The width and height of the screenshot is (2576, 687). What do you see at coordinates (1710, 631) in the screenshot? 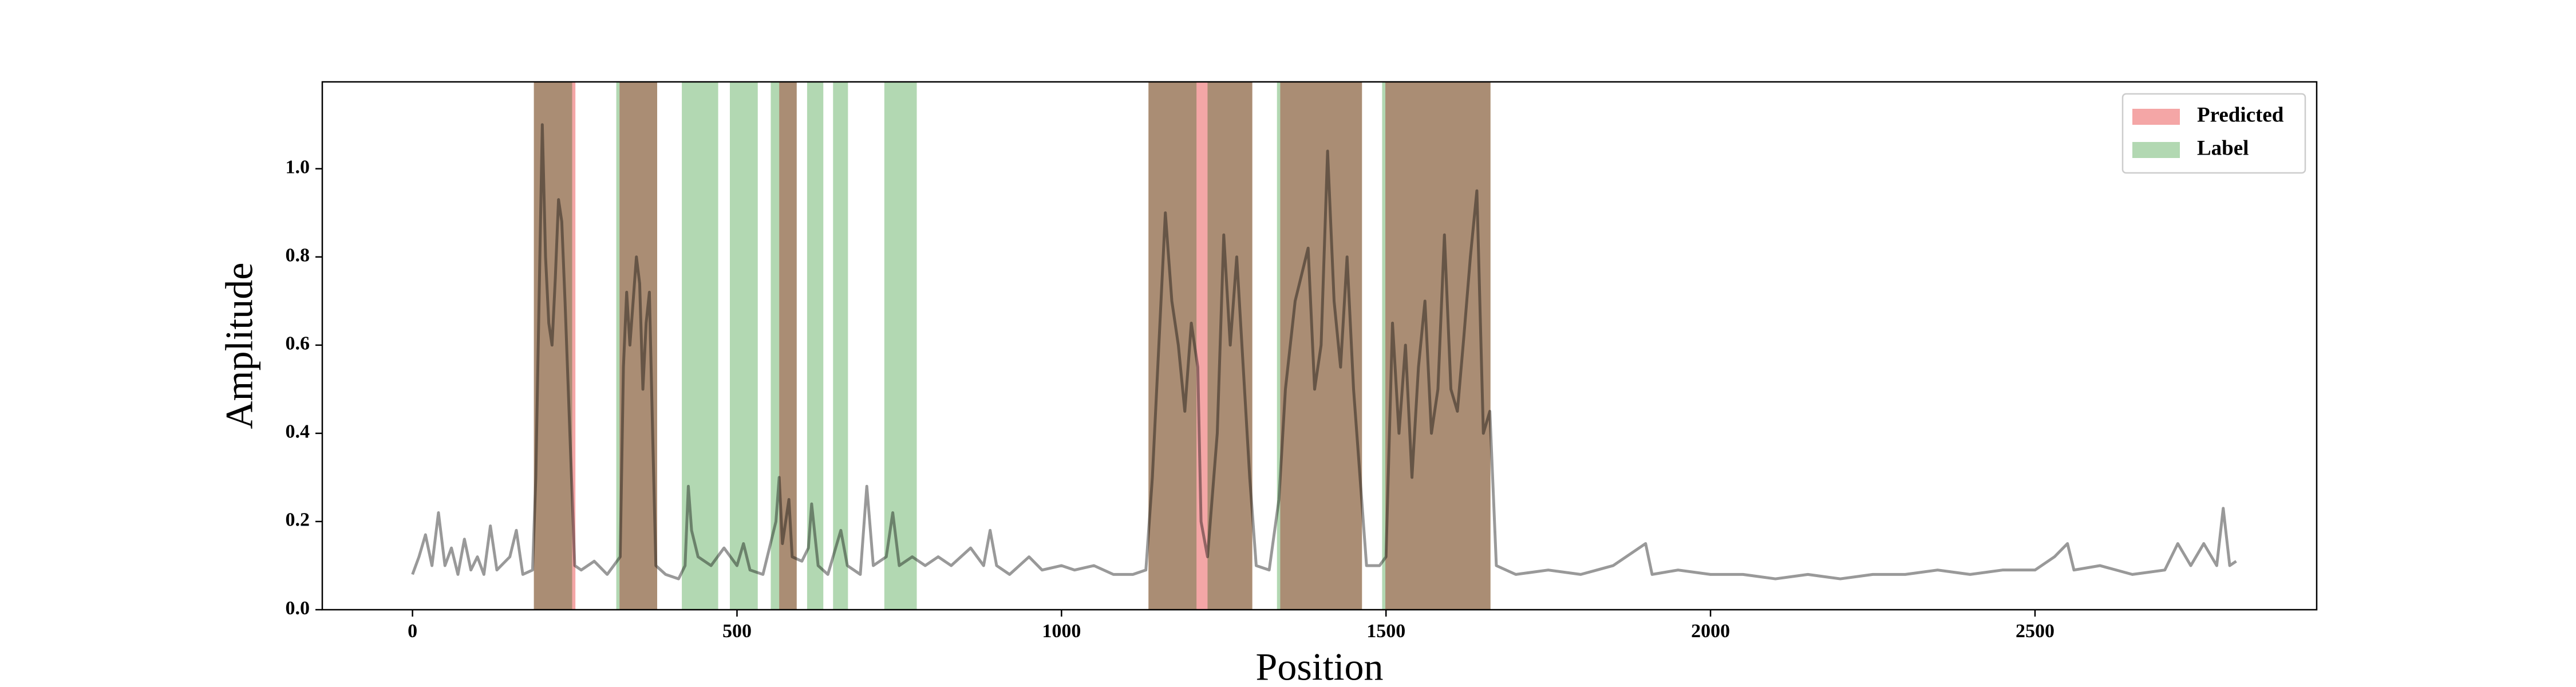
I see `x-tick-label: 2000` at bounding box center [1710, 631].